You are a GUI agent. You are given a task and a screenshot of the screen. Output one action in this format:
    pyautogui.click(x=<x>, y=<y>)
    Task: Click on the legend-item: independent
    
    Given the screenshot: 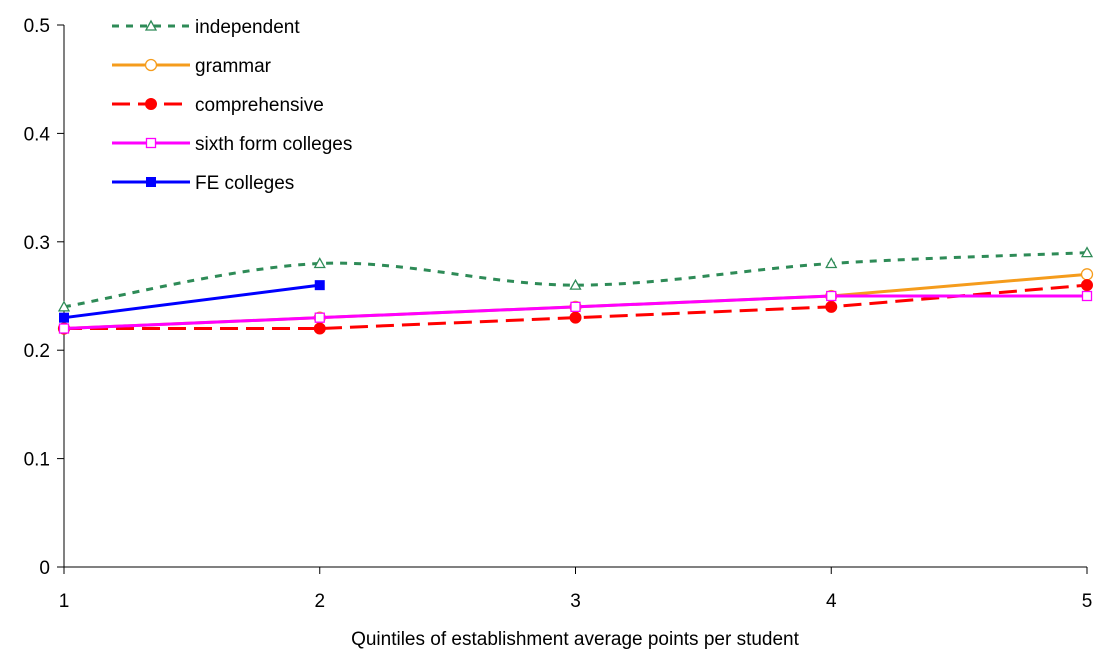 What is the action you would take?
    pyautogui.click(x=206, y=27)
    